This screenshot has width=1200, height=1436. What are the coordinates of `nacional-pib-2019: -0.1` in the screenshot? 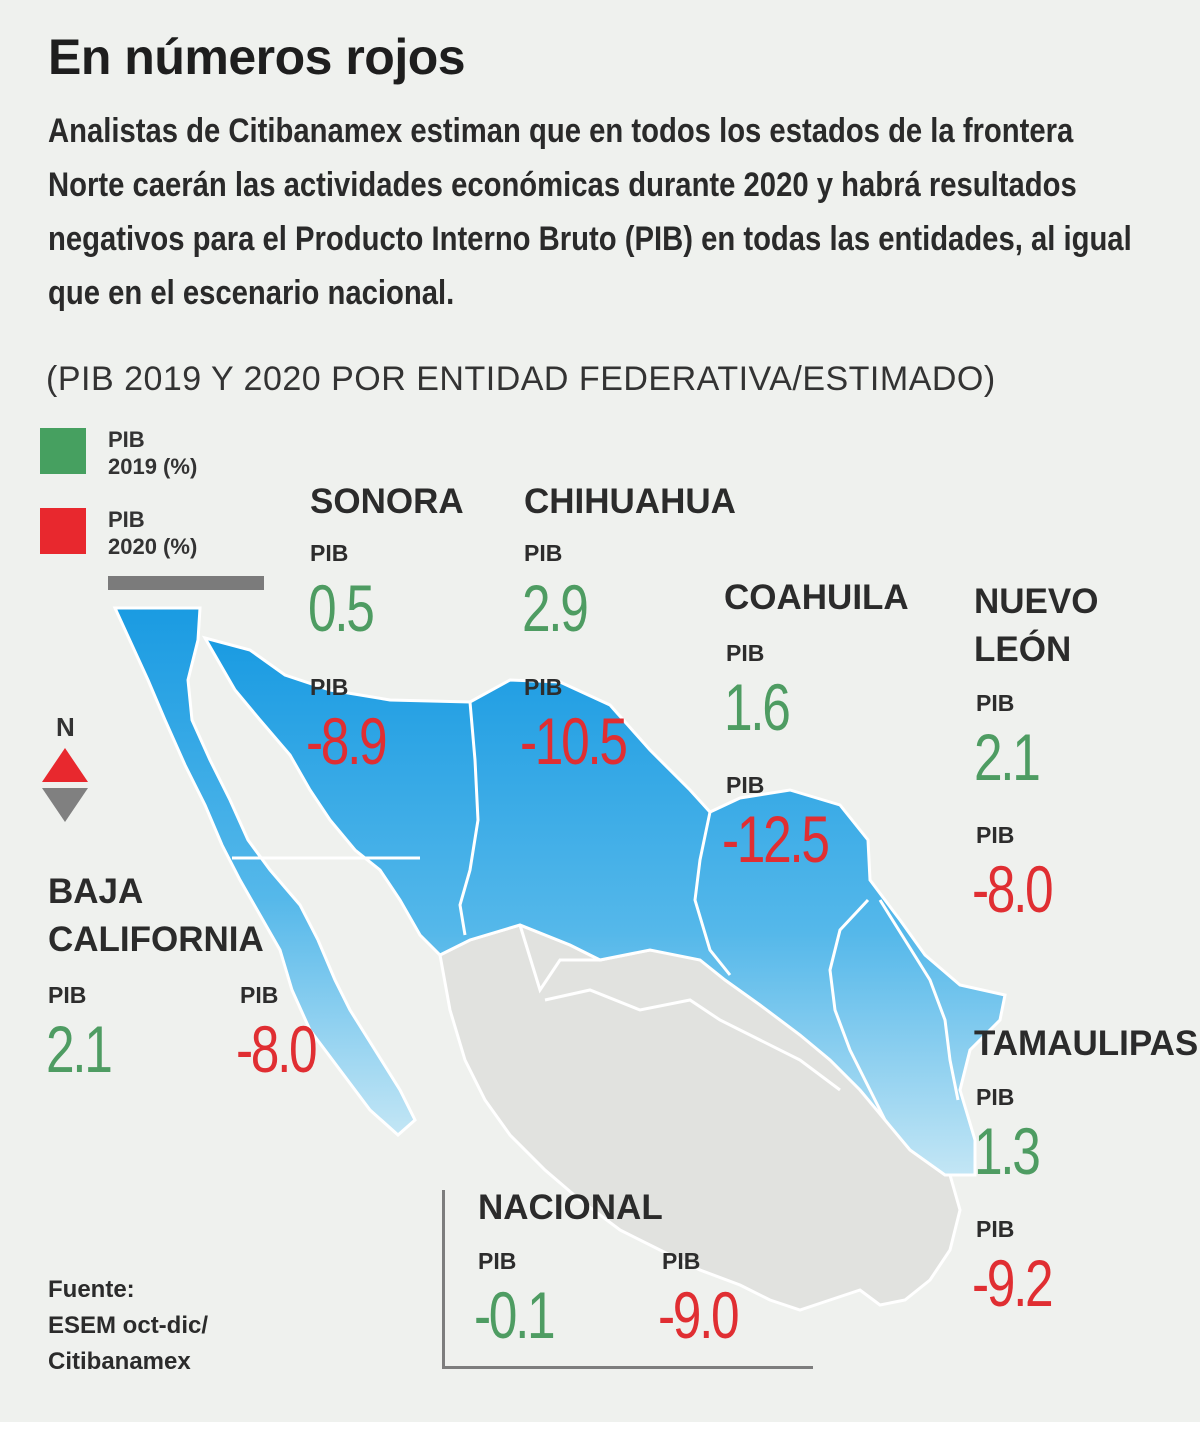 It's located at (515, 1315).